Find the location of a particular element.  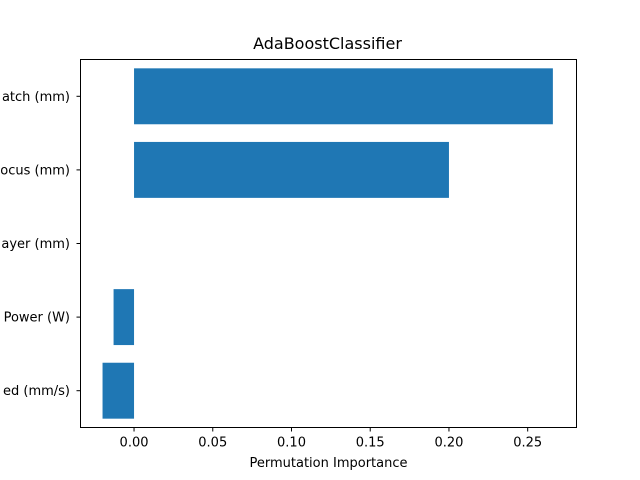

x-tick-label: 0.10 is located at coordinates (291, 443).